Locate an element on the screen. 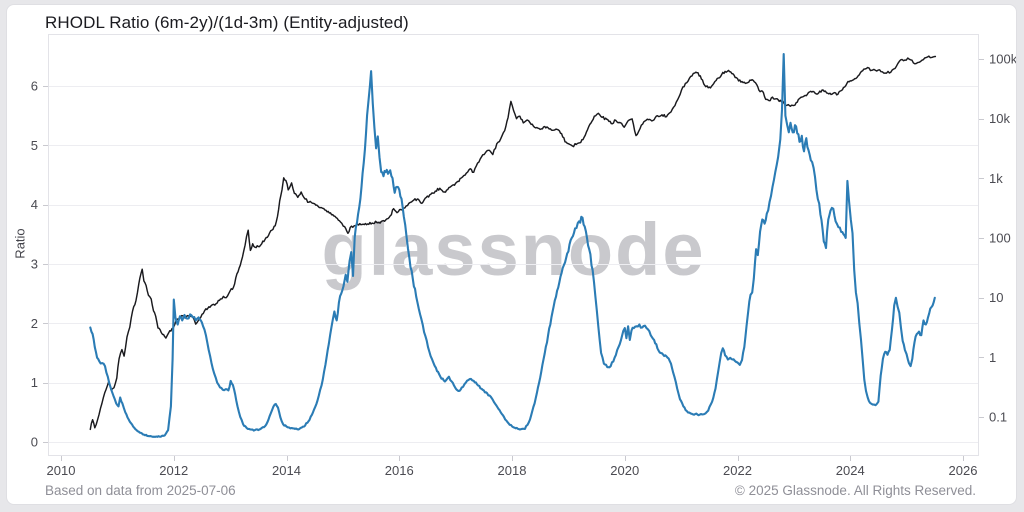 This screenshot has width=1024, height=512. x-axis-tick-label: 2016 is located at coordinates (399, 470).